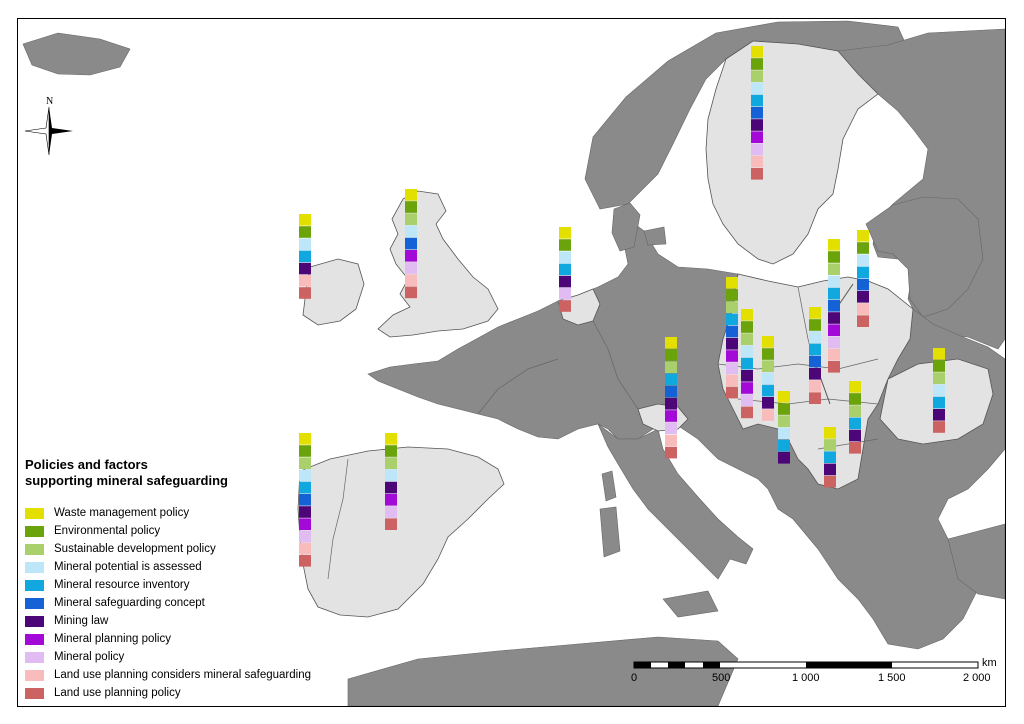 The height and width of the screenshot is (724, 1024). I want to click on legend-item: Mineral safeguarding concept, so click(168, 603).